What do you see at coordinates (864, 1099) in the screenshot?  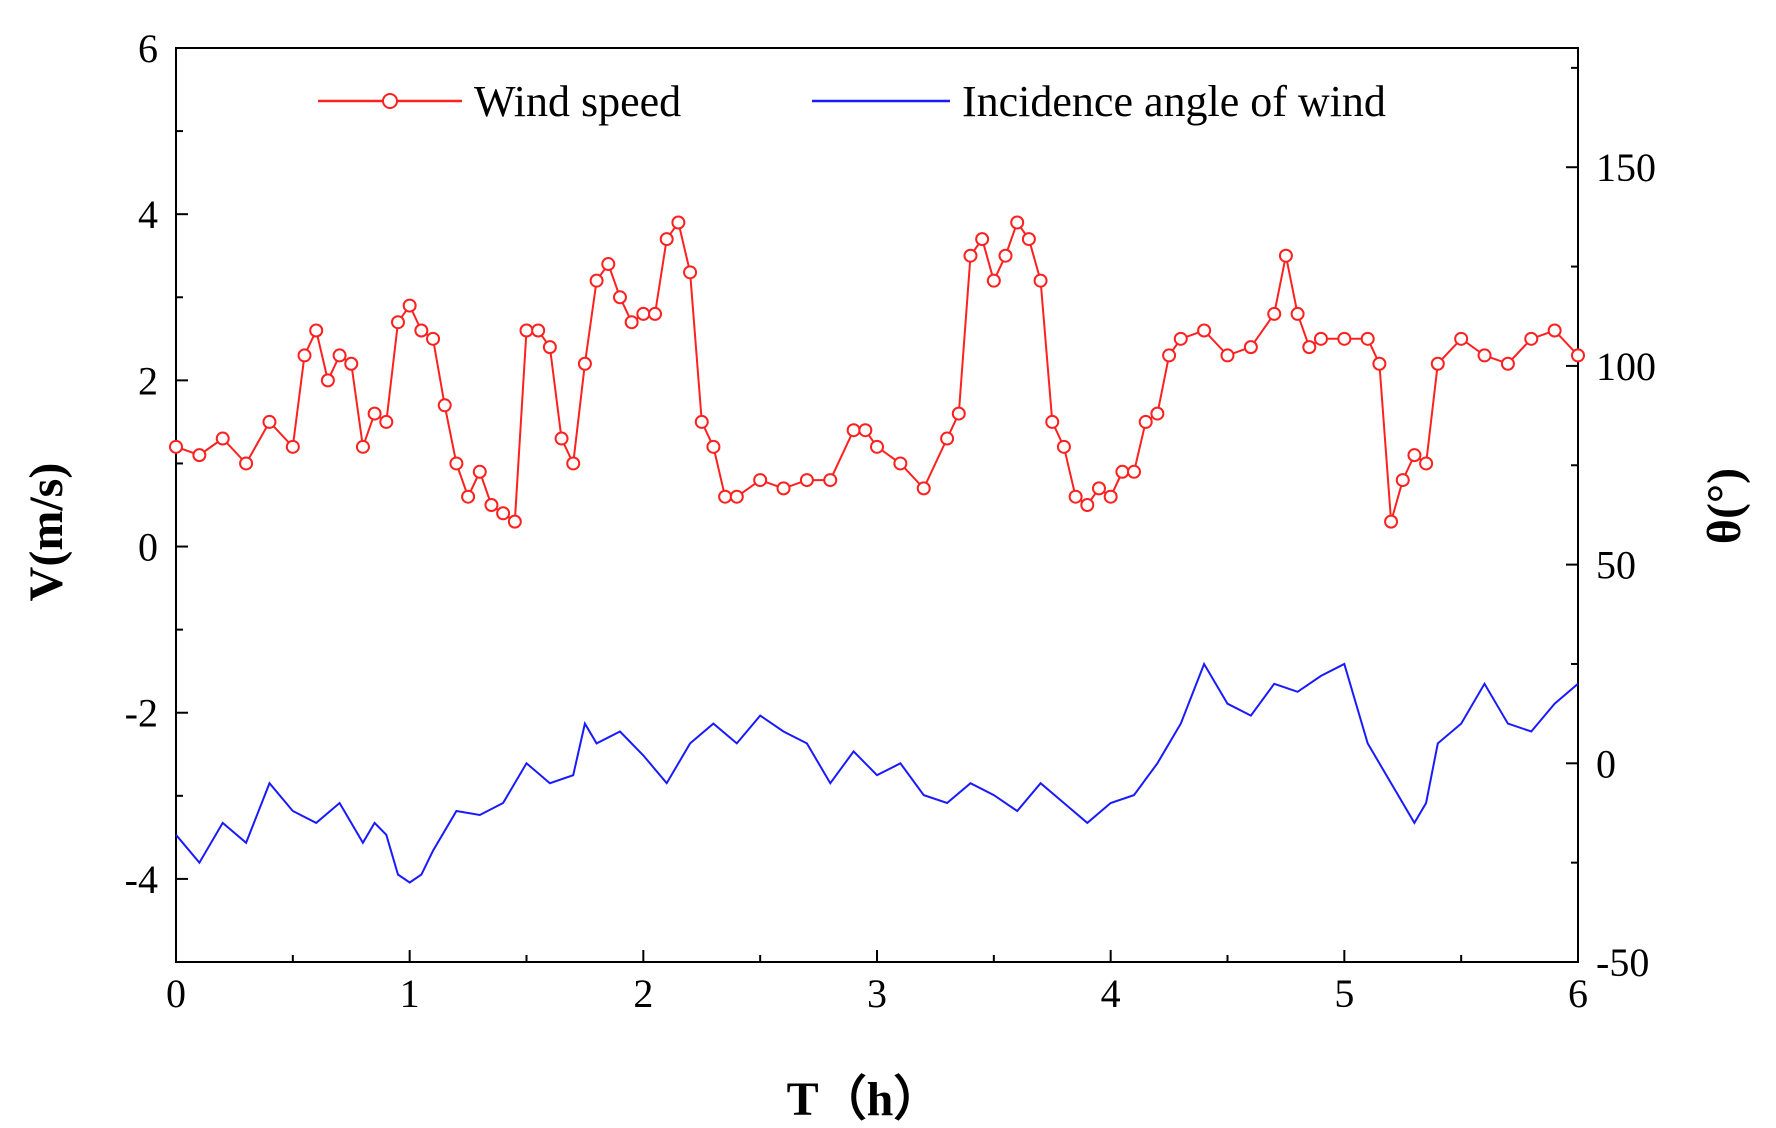 I see `x-axis-title: T（h）` at bounding box center [864, 1099].